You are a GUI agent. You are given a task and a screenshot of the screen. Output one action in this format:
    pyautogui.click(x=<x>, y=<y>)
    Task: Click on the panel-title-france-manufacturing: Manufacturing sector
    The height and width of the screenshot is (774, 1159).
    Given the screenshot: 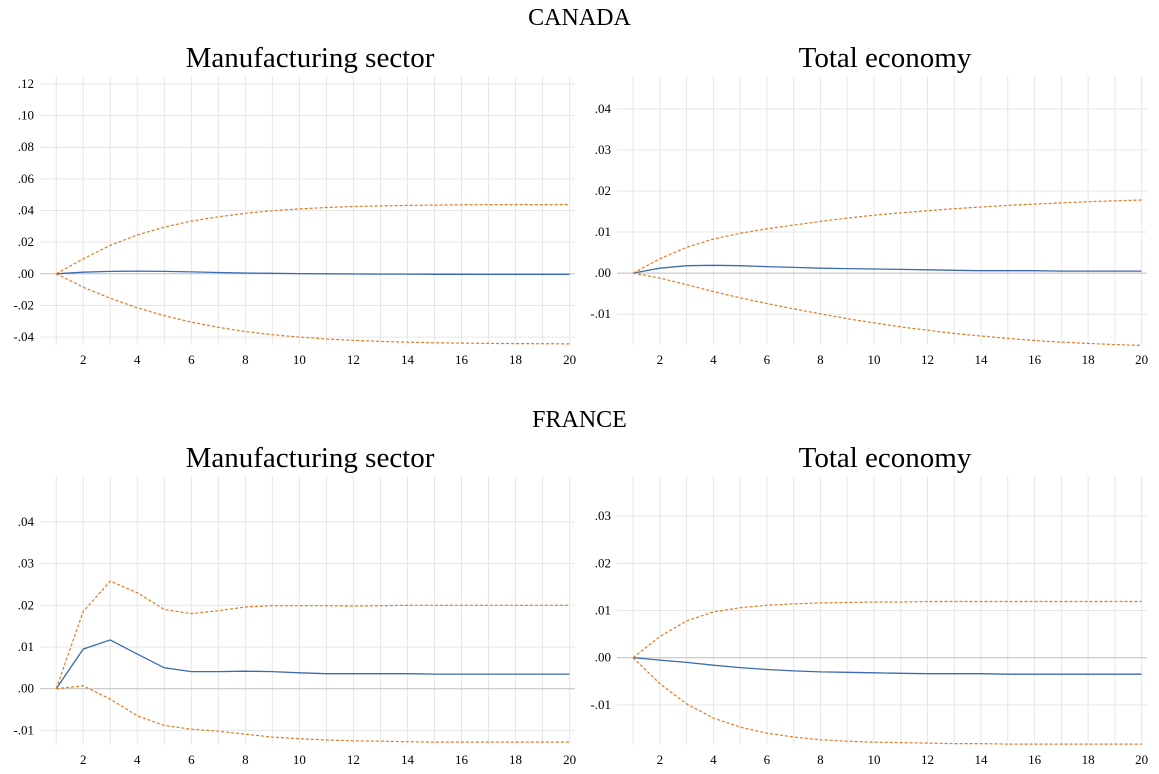 What is the action you would take?
    pyautogui.click(x=310, y=458)
    